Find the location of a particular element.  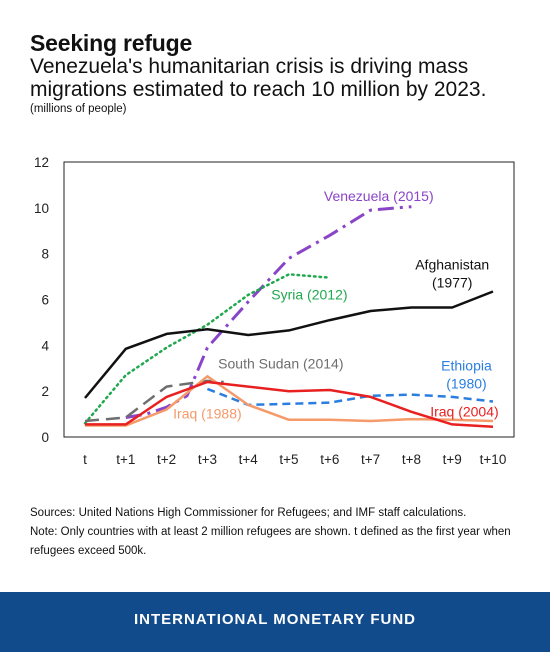

x-tick-label: t+2 is located at coordinates (166, 459).